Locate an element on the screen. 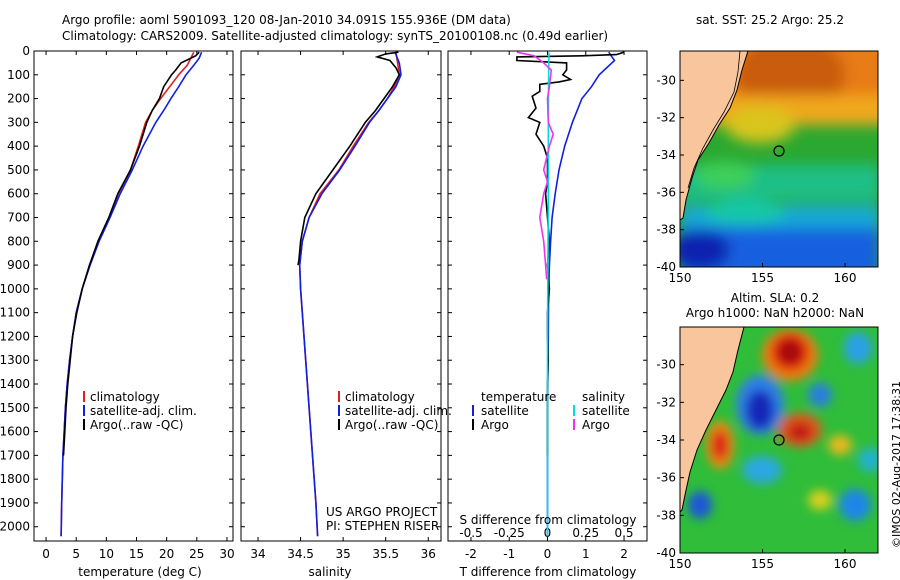  depth-tick-label: 1200 is located at coordinates (15, 336).